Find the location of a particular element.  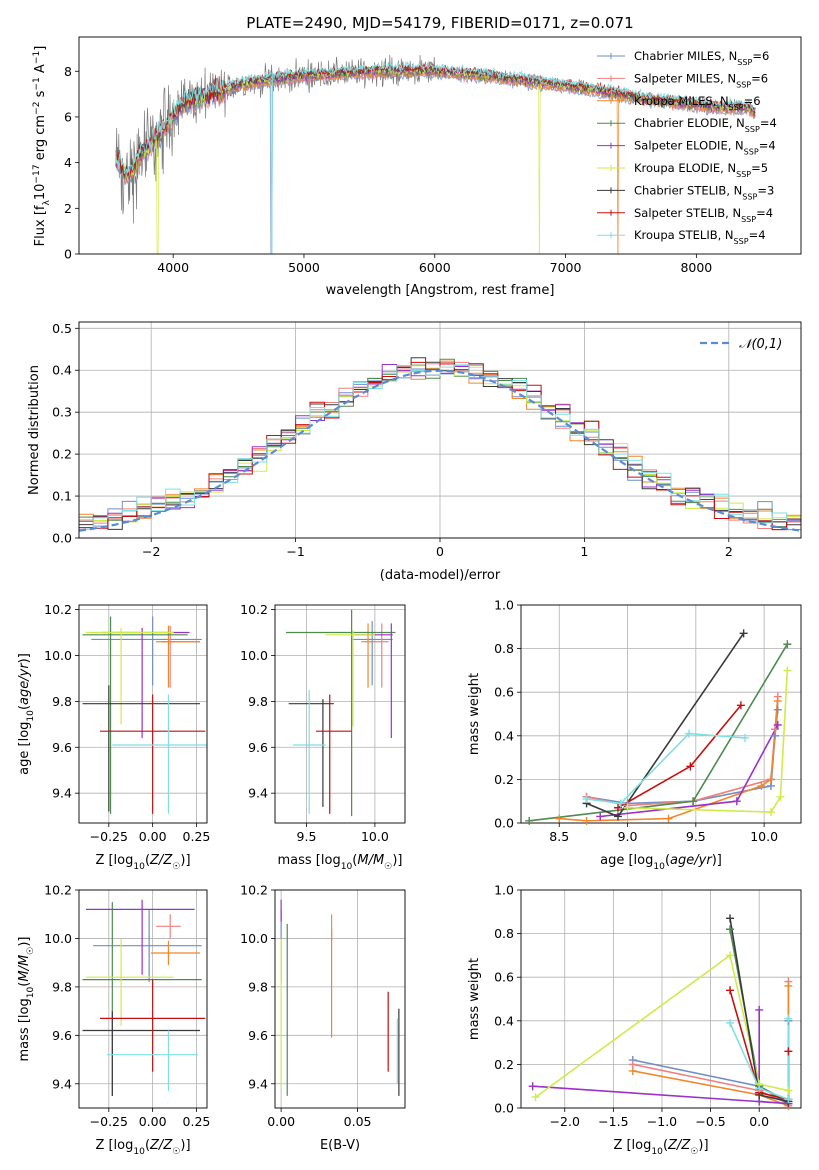

weight-vs-age-xtick-label: 10.0 is located at coordinates (764, 836).